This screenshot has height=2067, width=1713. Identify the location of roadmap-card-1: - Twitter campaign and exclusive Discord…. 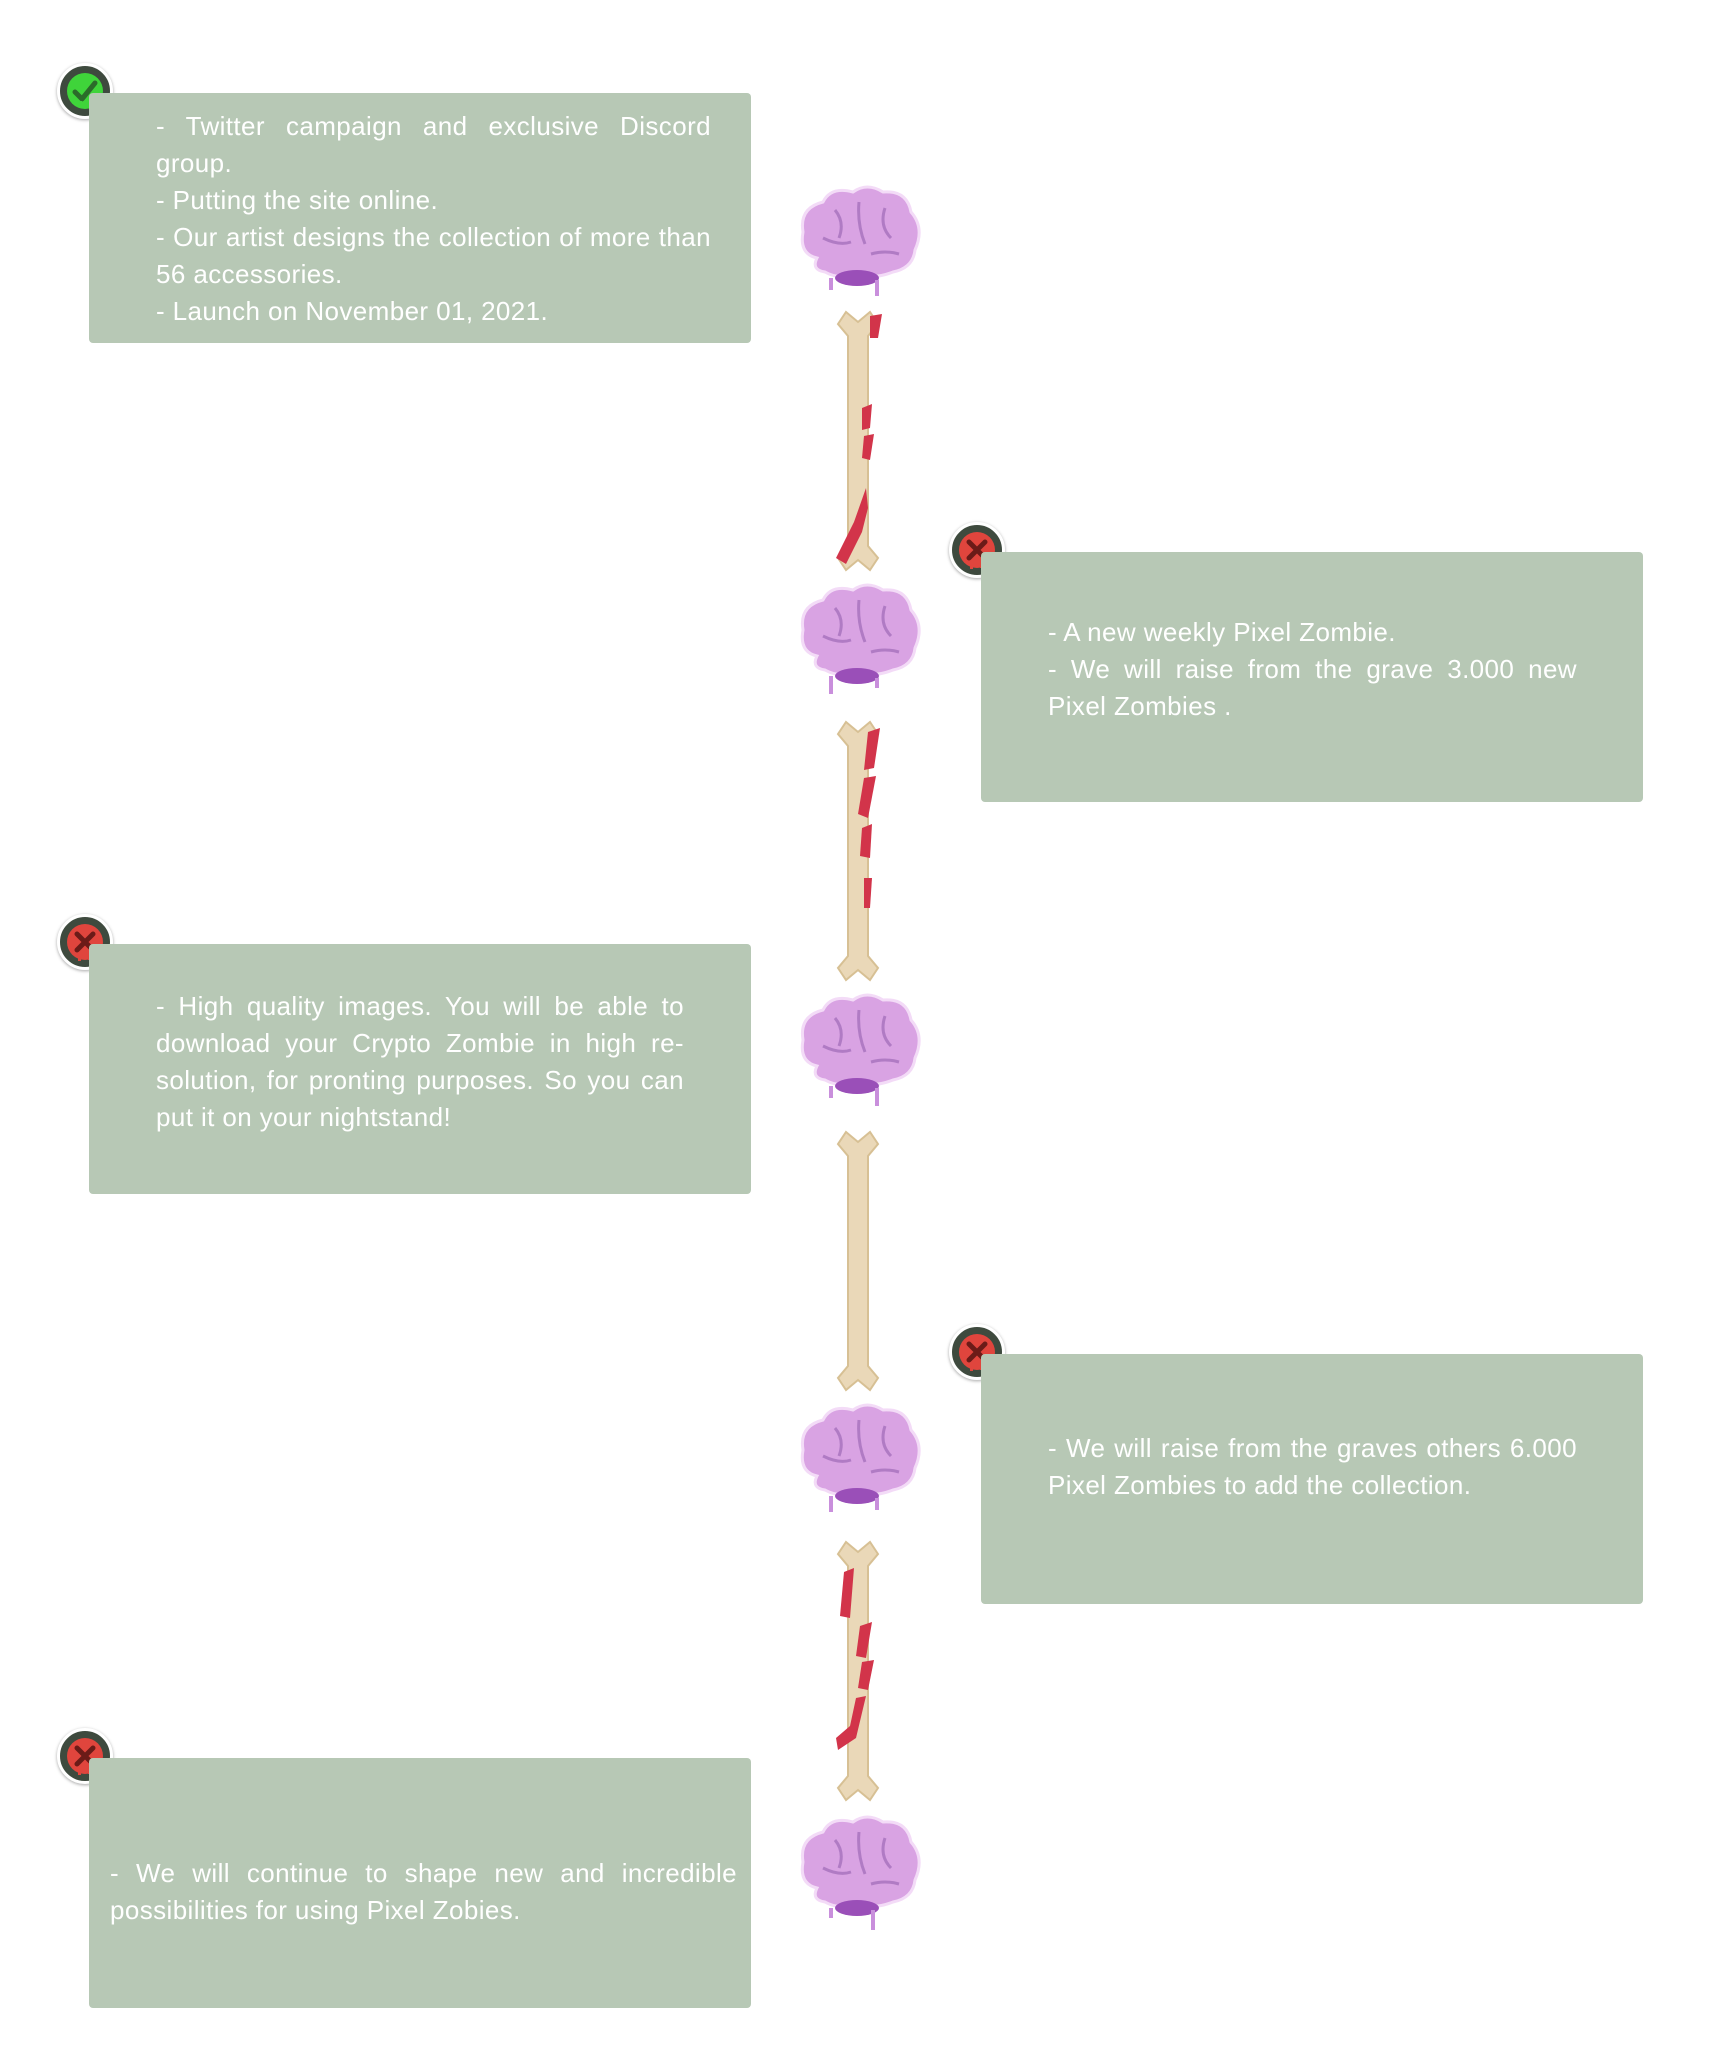
(420, 218).